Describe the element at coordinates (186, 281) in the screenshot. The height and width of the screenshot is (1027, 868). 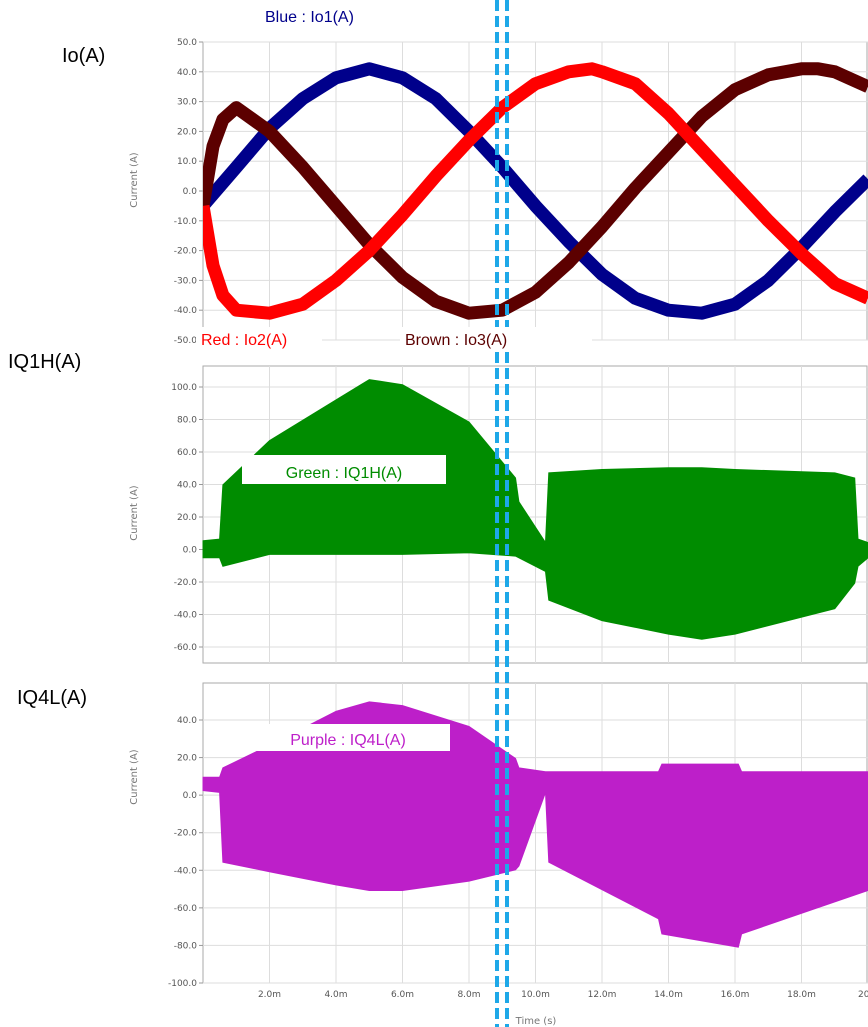
I see `y-tick-label: -30.0` at that location.